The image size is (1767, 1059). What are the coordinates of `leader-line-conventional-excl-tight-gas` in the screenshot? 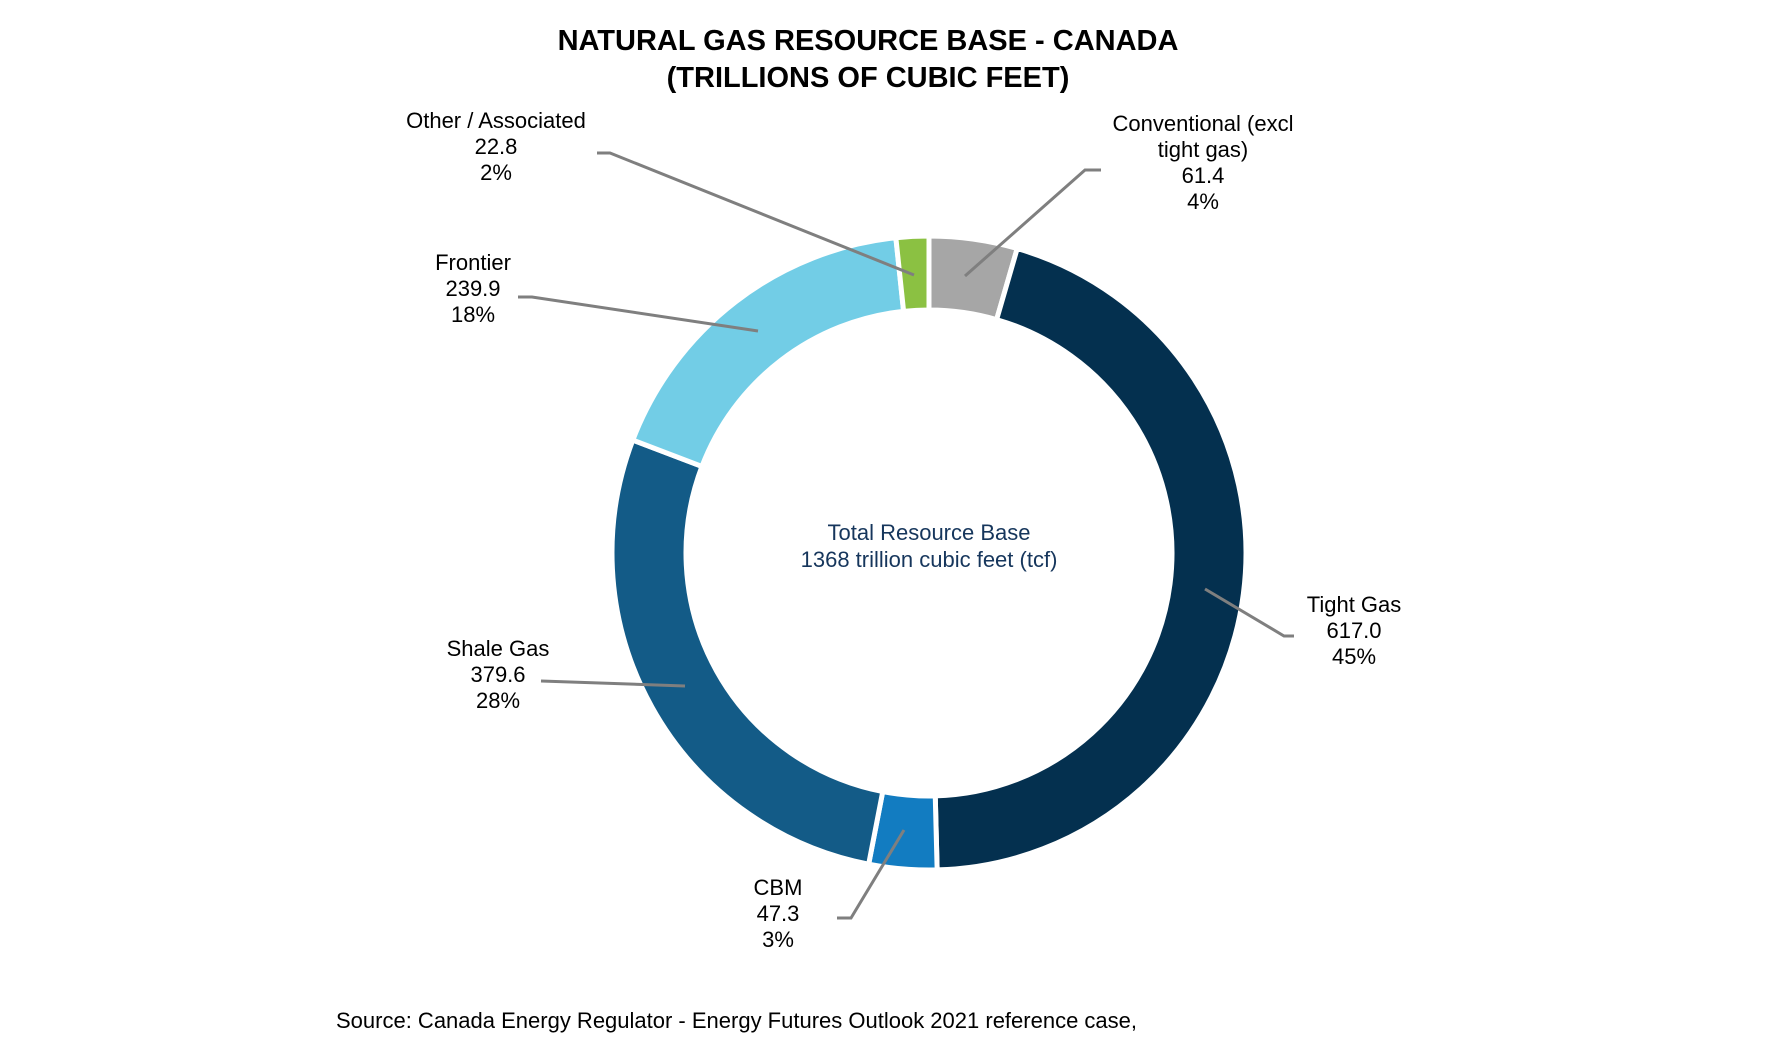 It's located at (1032, 223).